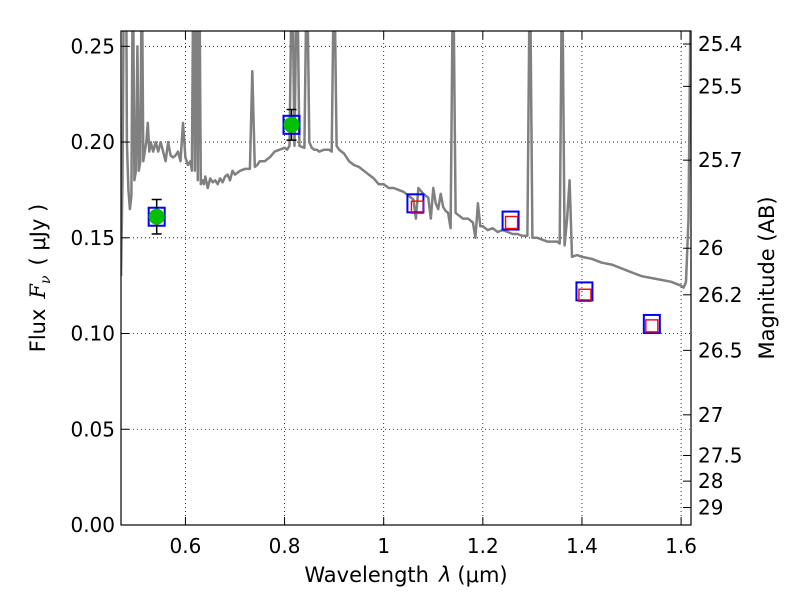  I want to click on x-tick-label: 0.8, so click(285, 546).